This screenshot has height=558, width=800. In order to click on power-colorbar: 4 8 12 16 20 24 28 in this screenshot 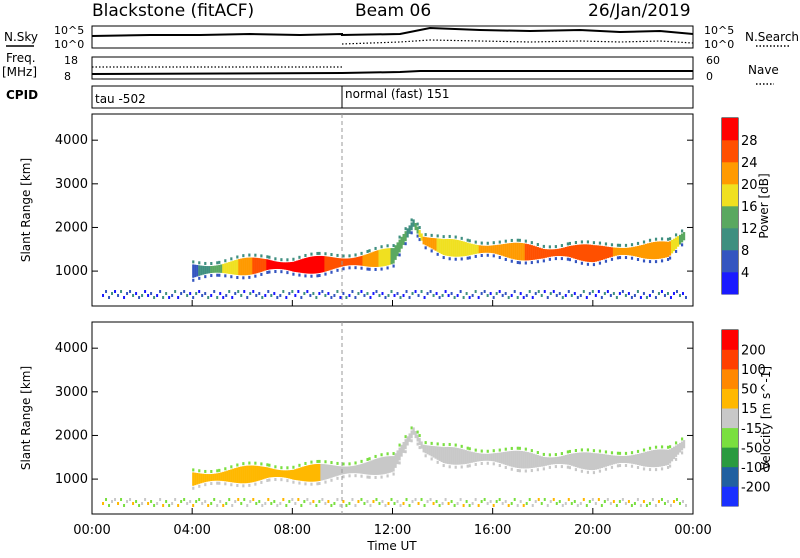, I will do `click(740, 206)`.